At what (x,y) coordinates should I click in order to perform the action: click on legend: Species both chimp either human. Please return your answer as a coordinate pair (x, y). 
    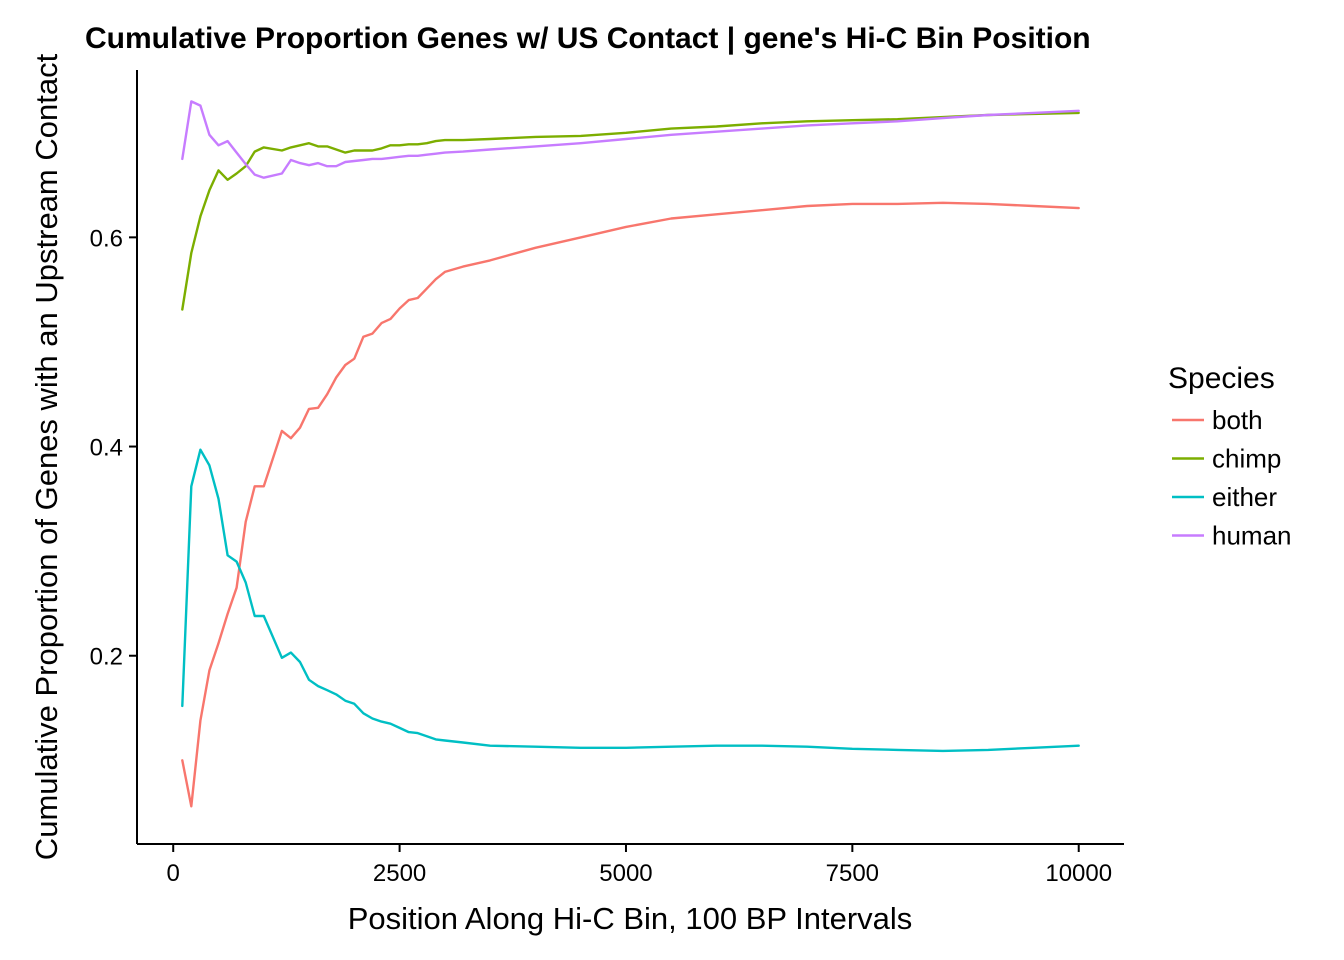
    Looking at the image, I should click on (1230, 456).